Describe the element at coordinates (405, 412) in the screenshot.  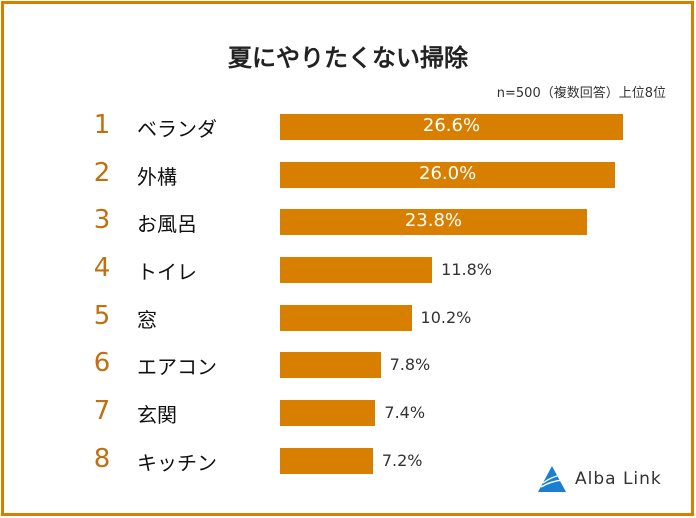
I see `data-label: 7.4%` at that location.